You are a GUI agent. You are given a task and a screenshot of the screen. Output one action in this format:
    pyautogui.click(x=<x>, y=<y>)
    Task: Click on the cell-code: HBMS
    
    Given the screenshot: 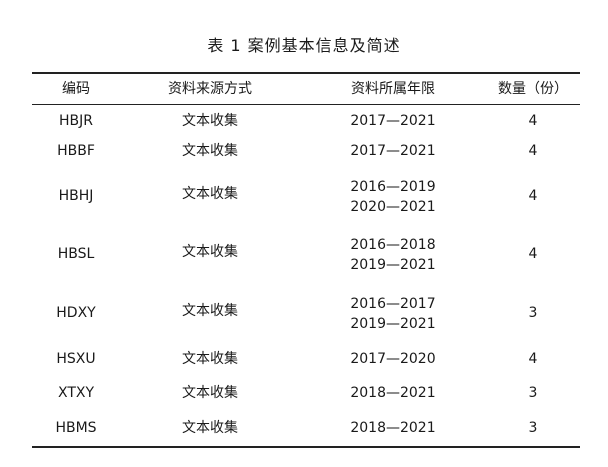 What is the action you would take?
    pyautogui.click(x=76, y=428)
    